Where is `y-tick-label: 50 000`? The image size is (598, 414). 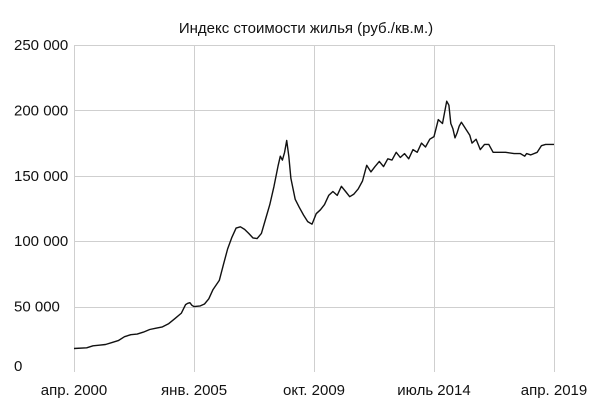 y-tick-label: 50 000 is located at coordinates (37, 307).